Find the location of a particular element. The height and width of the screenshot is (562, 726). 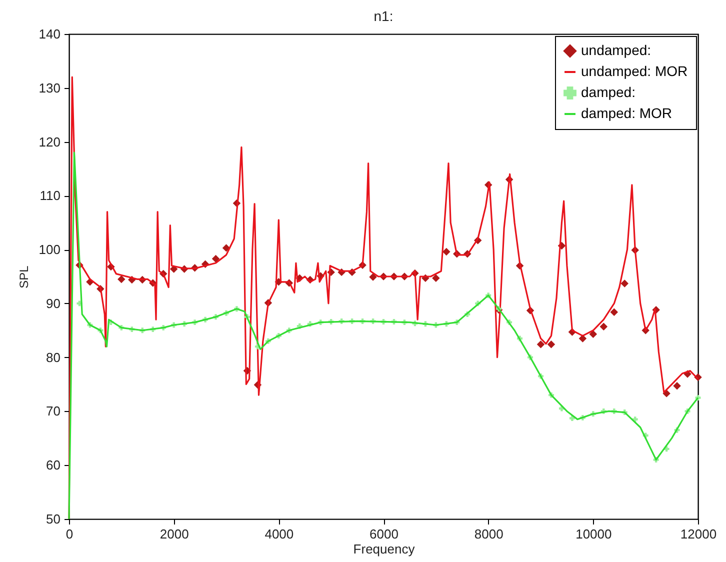

y-tick-label: 130 is located at coordinates (49, 88).